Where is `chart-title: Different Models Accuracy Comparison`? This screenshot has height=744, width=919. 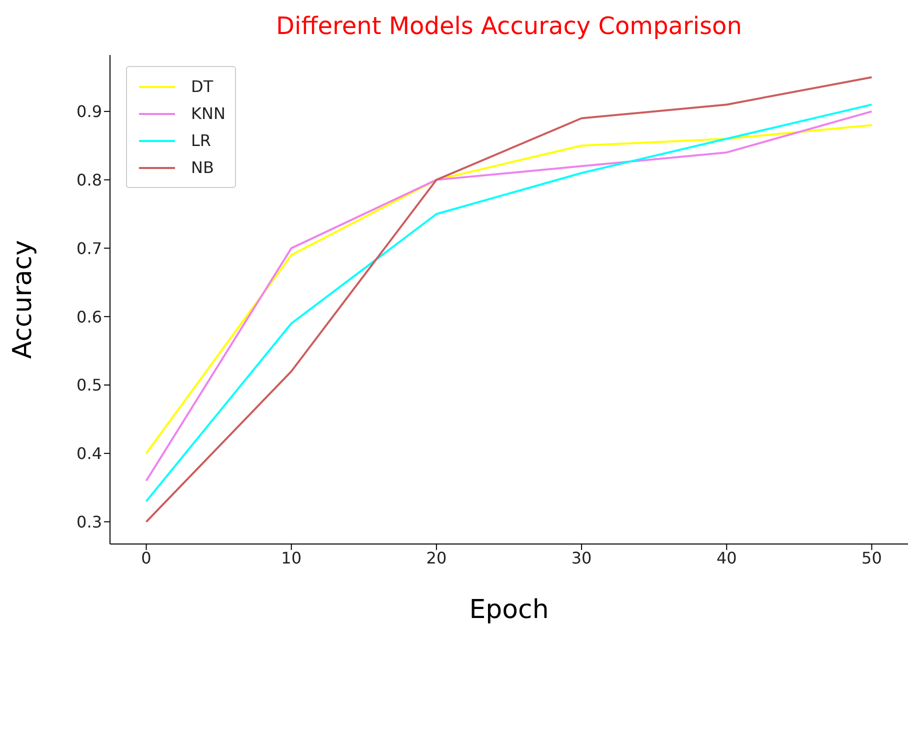
chart-title: Different Models Accuracy Comparison is located at coordinates (509, 26).